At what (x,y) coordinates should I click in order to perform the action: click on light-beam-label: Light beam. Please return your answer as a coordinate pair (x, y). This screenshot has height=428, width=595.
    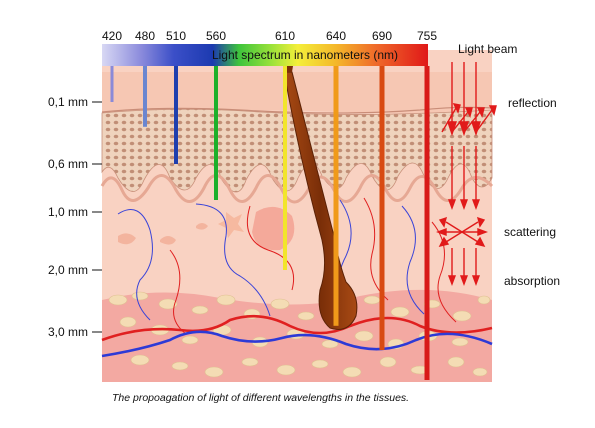
    Looking at the image, I should click on (487, 49).